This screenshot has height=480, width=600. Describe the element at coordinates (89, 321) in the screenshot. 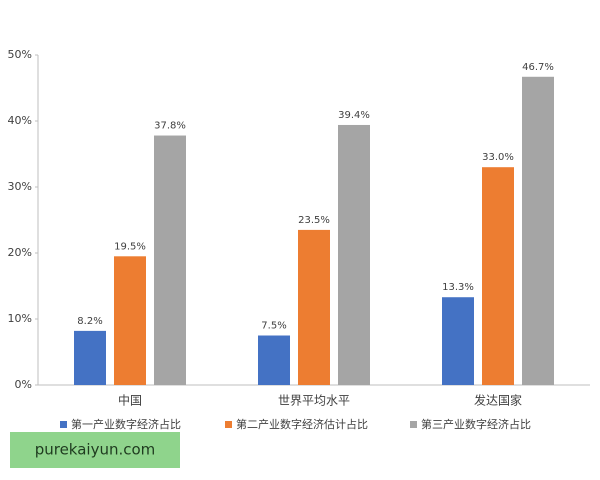

I see `value-label: 8.2%` at that location.